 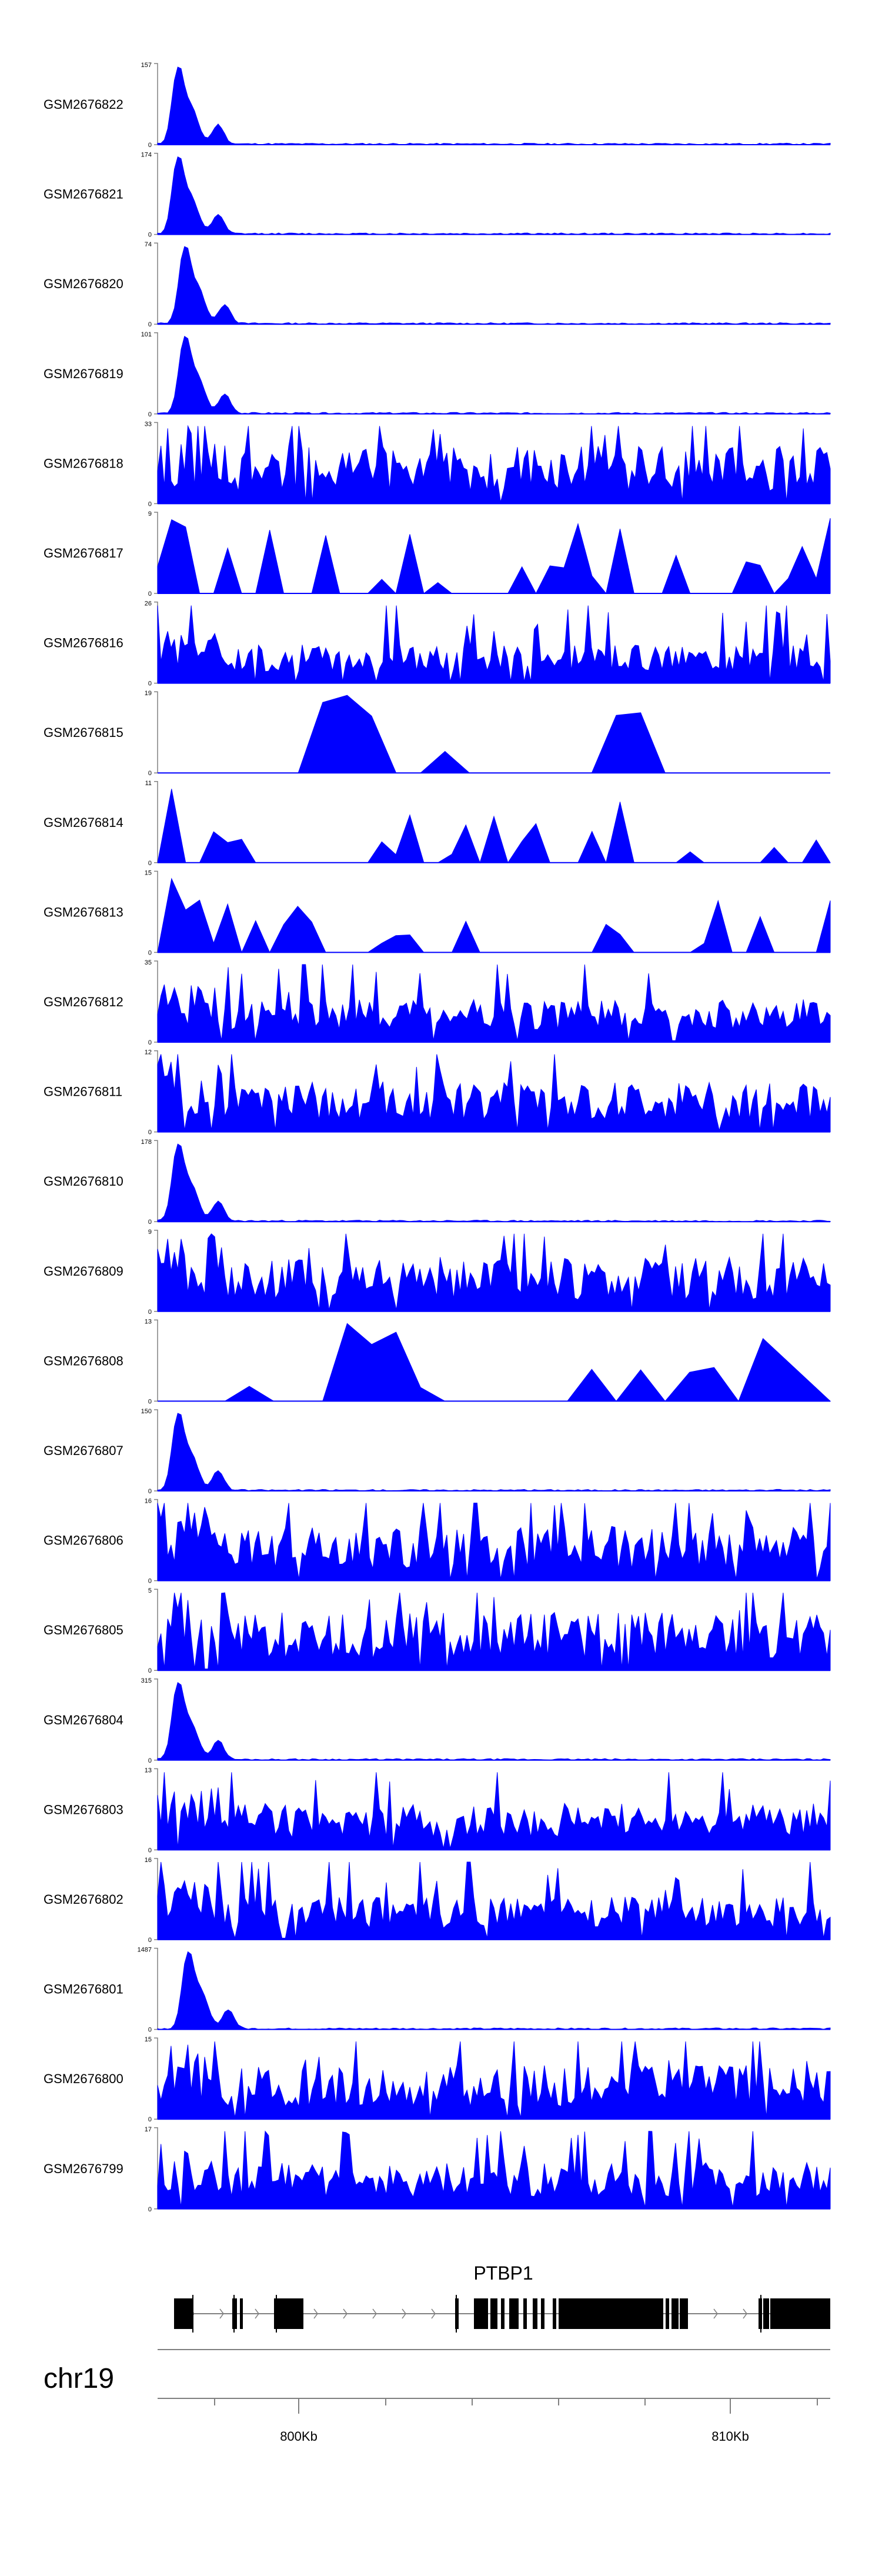 What do you see at coordinates (83, 1630) in the screenshot?
I see `track-label: GSM2676805` at bounding box center [83, 1630].